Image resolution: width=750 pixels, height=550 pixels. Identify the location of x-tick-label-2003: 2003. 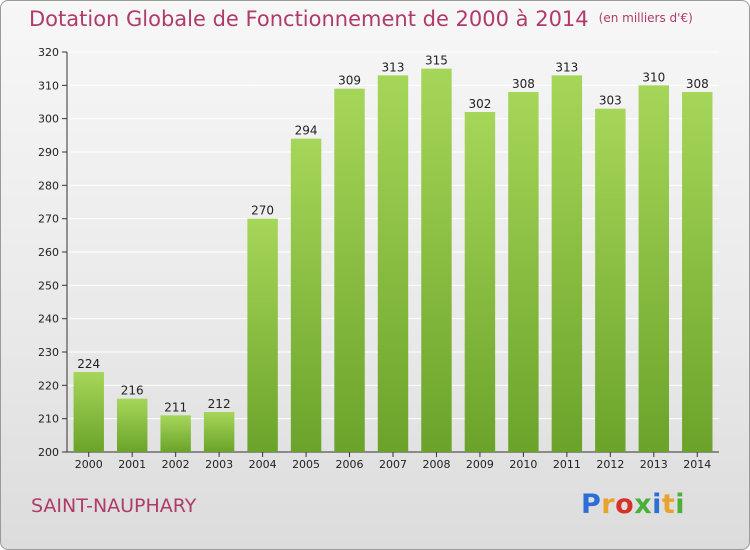
(219, 464).